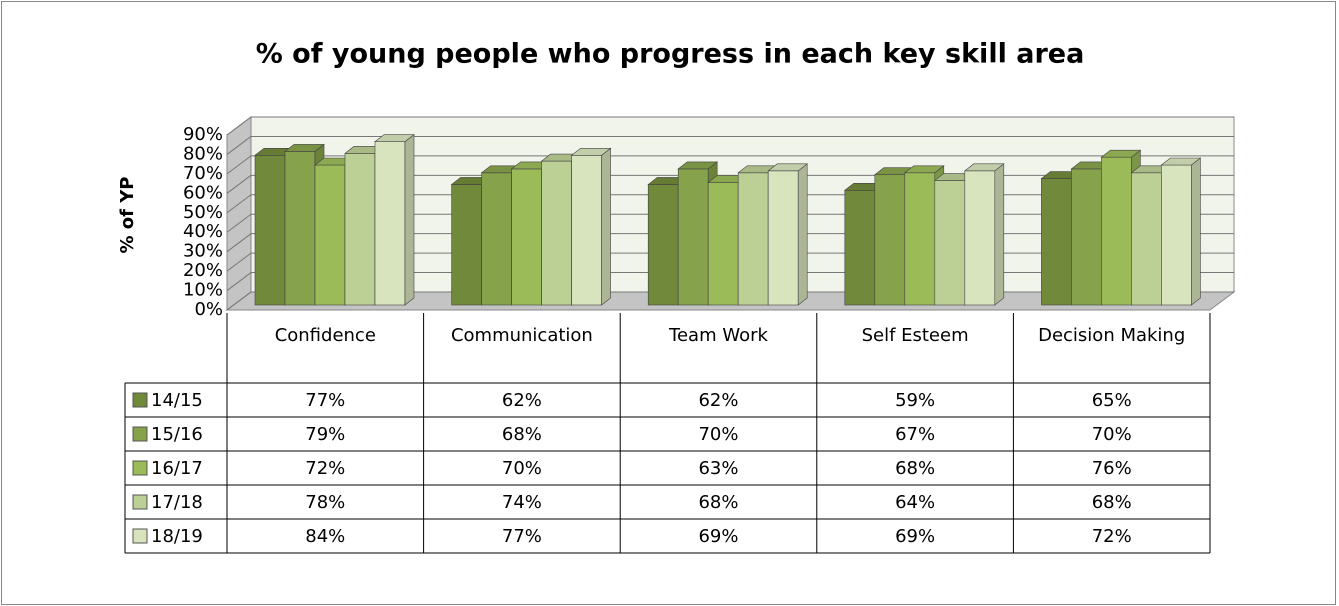  What do you see at coordinates (1112, 536) in the screenshot?
I see `data-label: 72%` at bounding box center [1112, 536].